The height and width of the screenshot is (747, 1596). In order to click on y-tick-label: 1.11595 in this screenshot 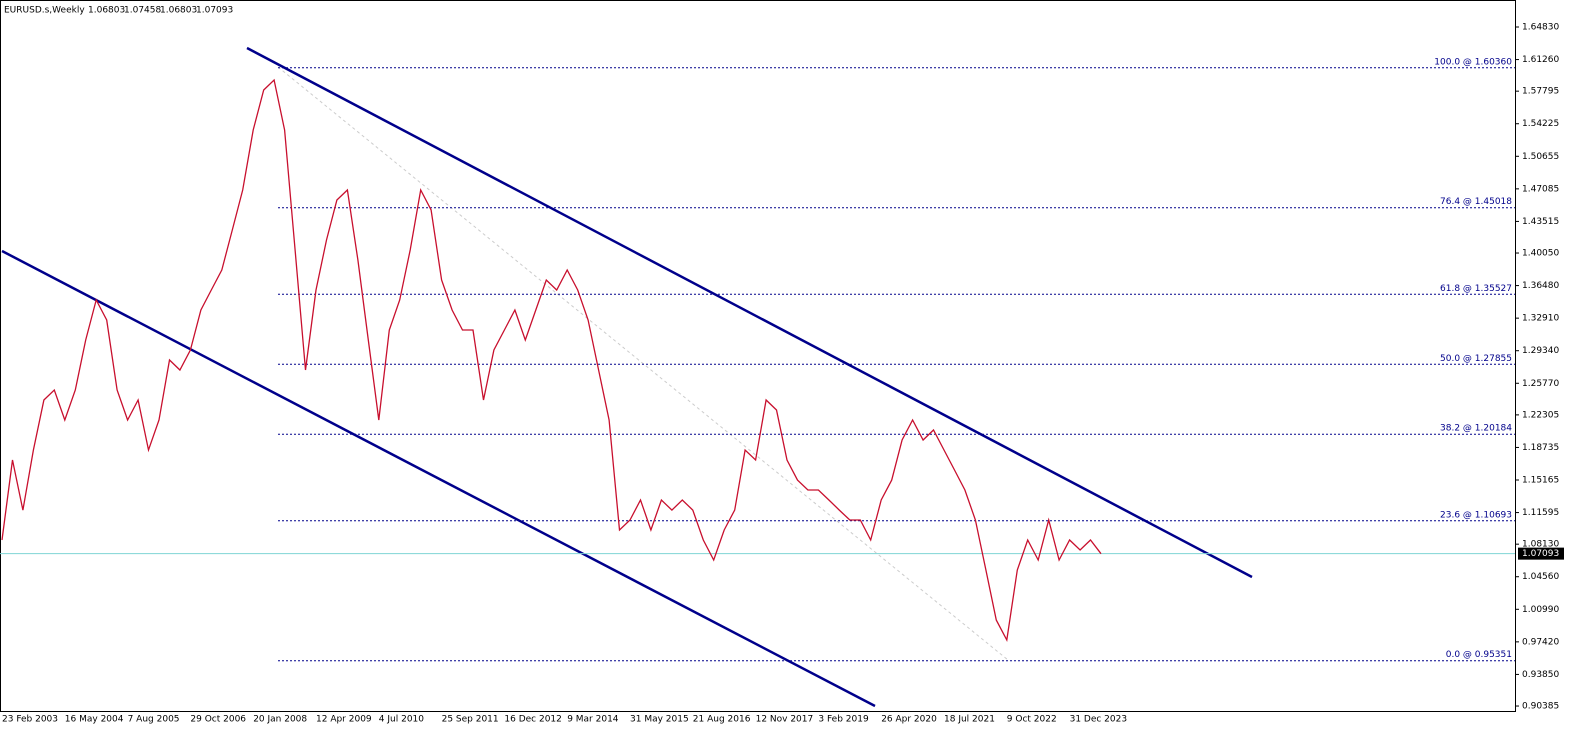, I will do `click(1540, 513)`.